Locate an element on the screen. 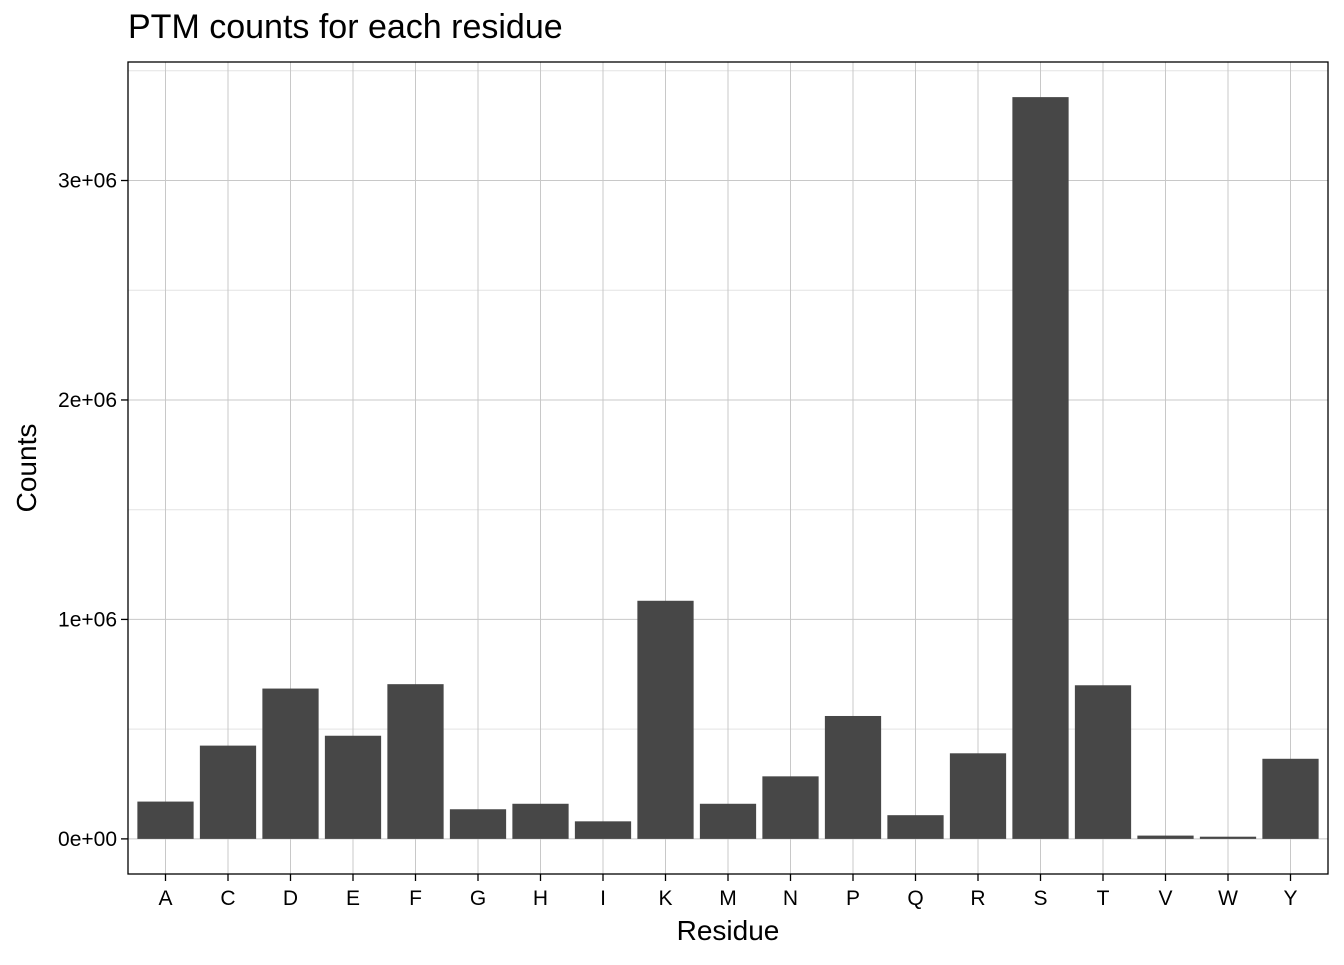  x-tick-label: W is located at coordinates (1228, 898).